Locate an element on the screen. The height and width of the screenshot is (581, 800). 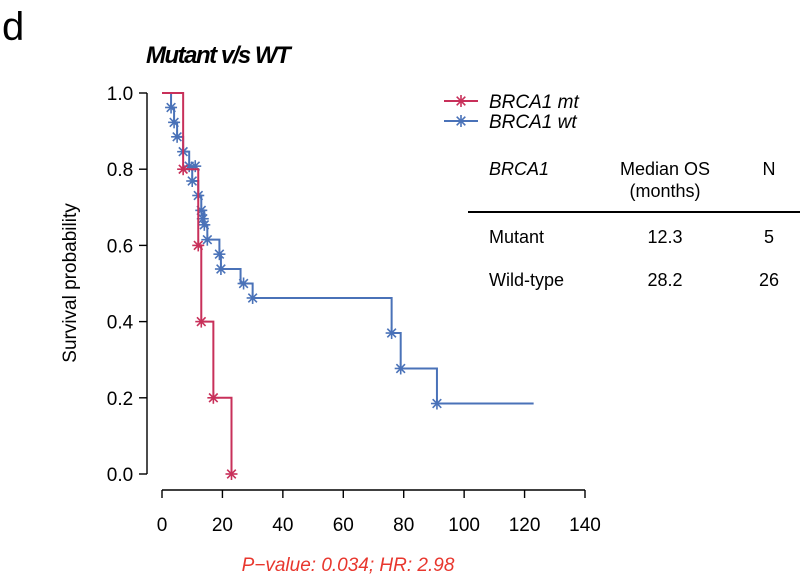
x-tick-label: 0 is located at coordinates (162, 525).